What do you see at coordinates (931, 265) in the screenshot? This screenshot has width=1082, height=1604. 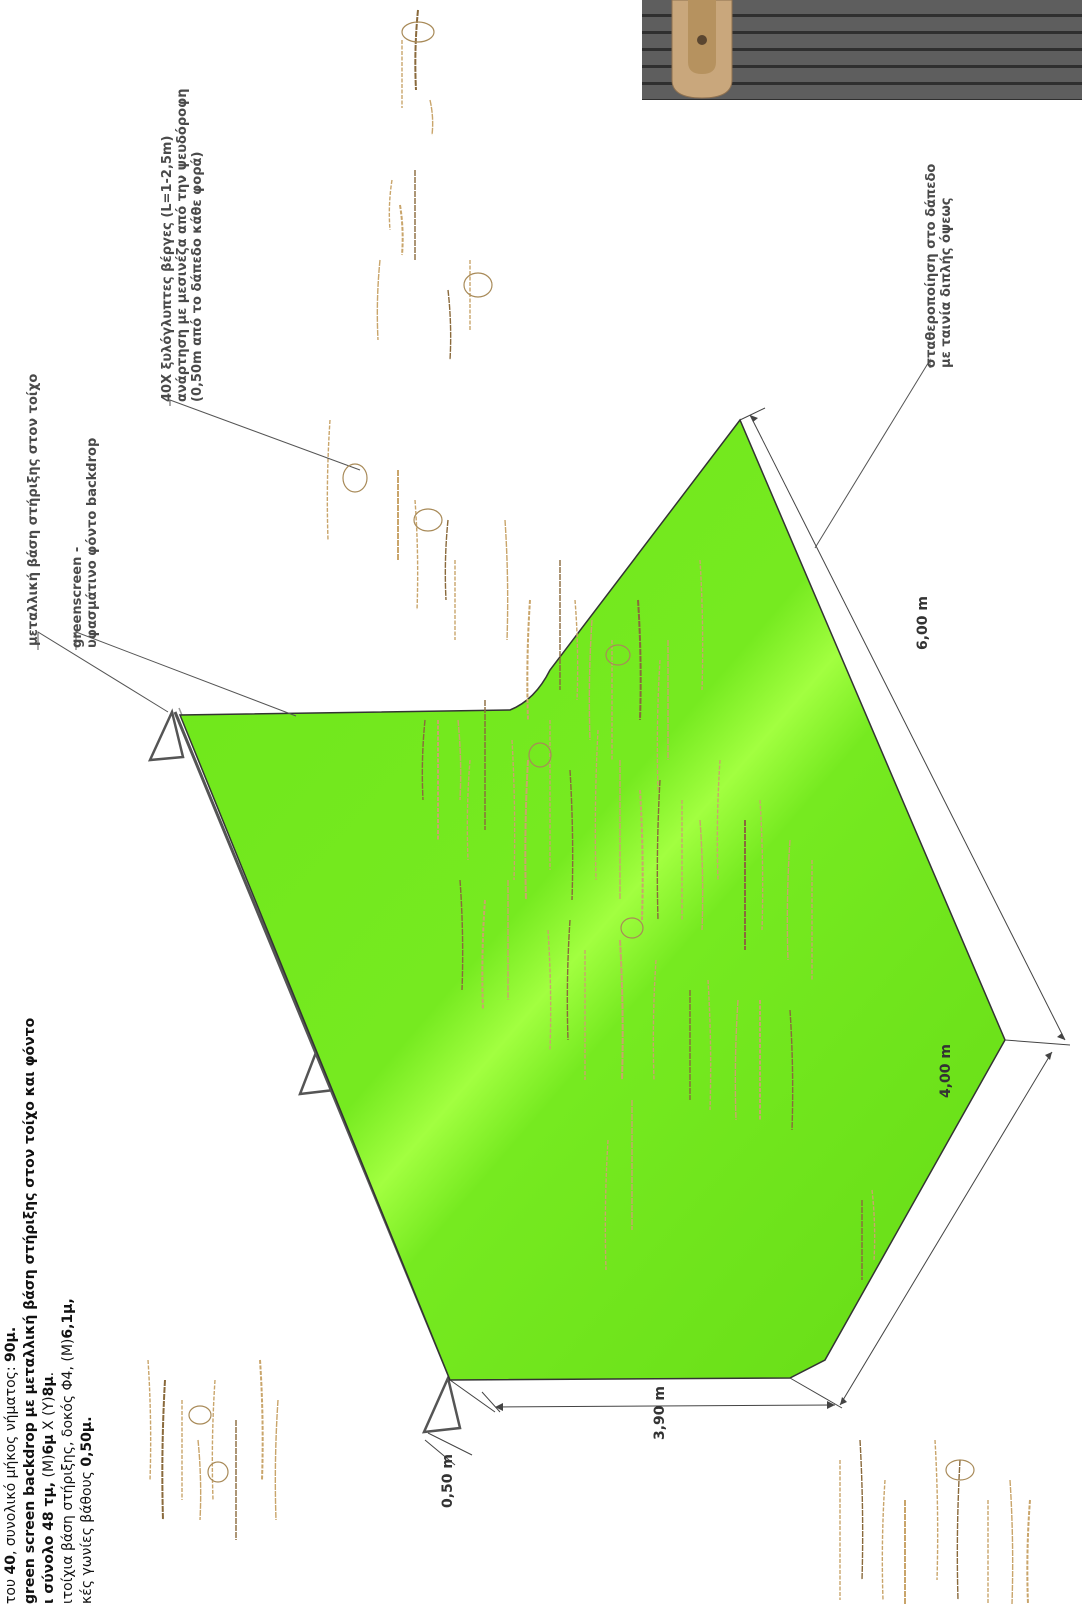 I see `callout-floor-line1: σταθεροποίηση στο δάπεδο` at bounding box center [931, 265].